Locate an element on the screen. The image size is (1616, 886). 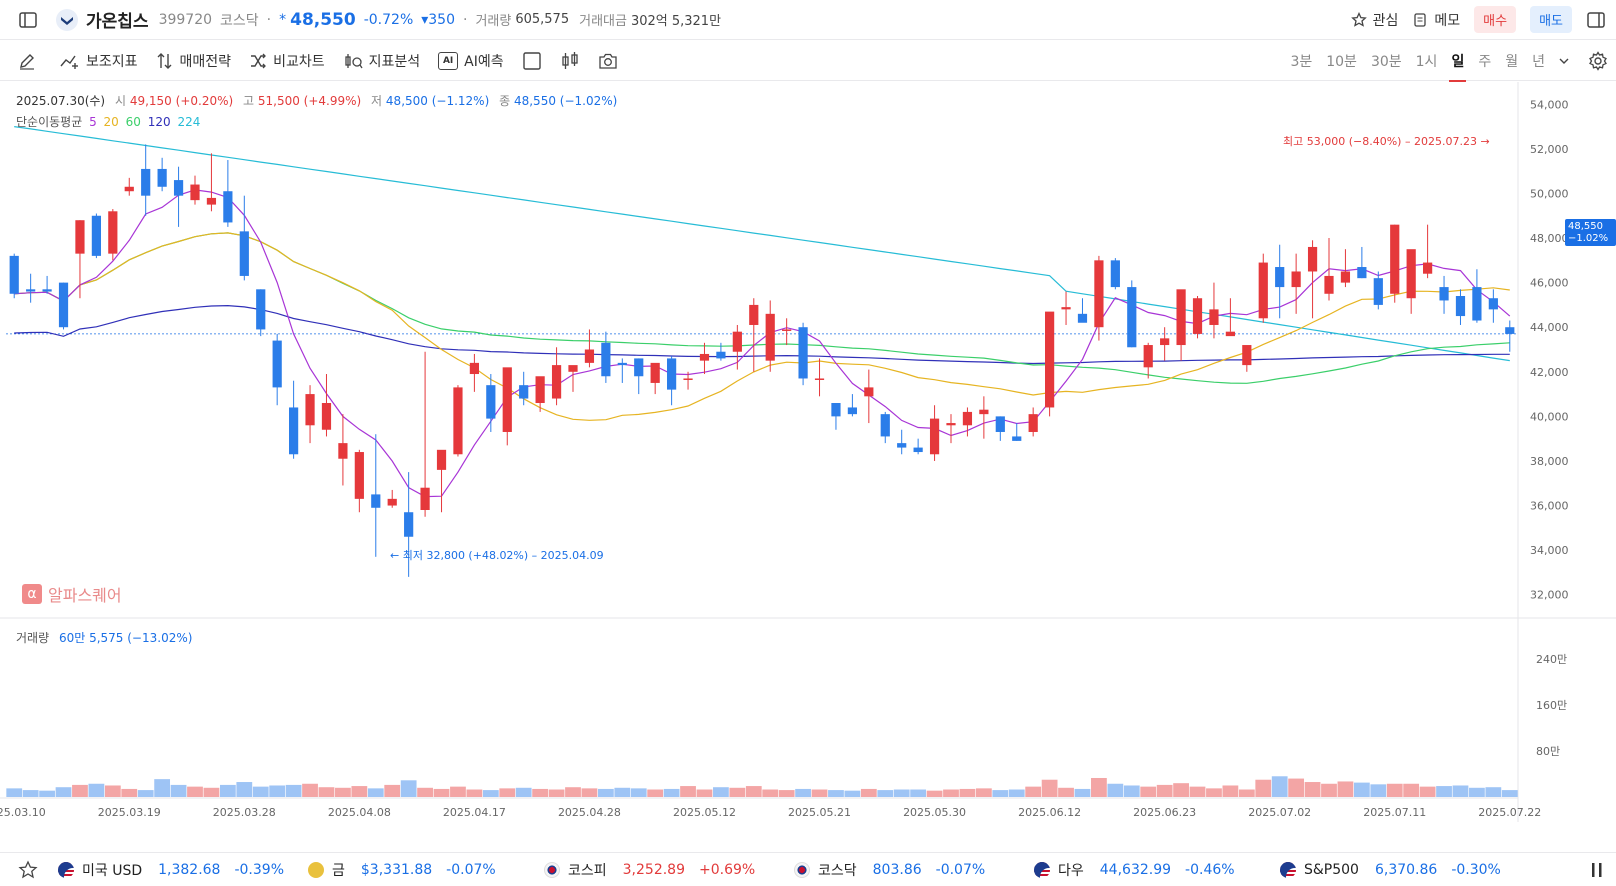
pause-icon is located at coordinates (1597, 870).